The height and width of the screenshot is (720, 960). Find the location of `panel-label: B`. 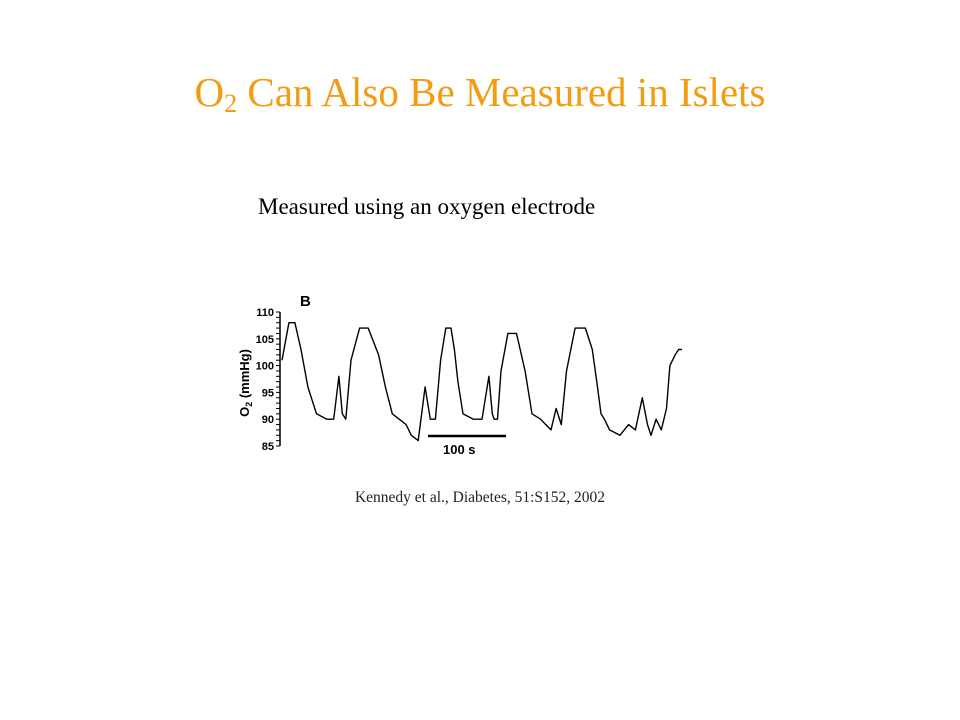

panel-label: B is located at coordinates (305, 301).